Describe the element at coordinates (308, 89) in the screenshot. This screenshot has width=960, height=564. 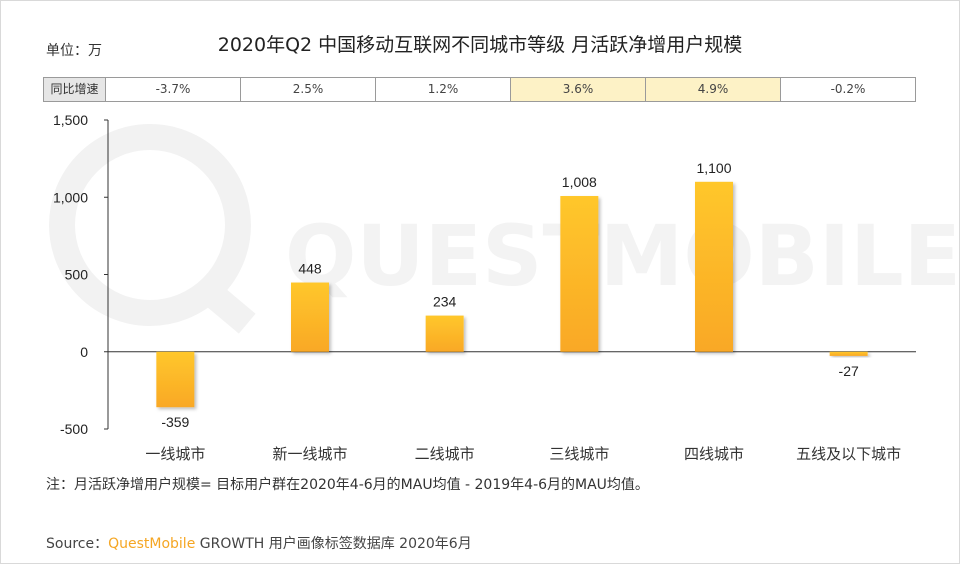
I see `yoy-cell: 2.5%` at that location.